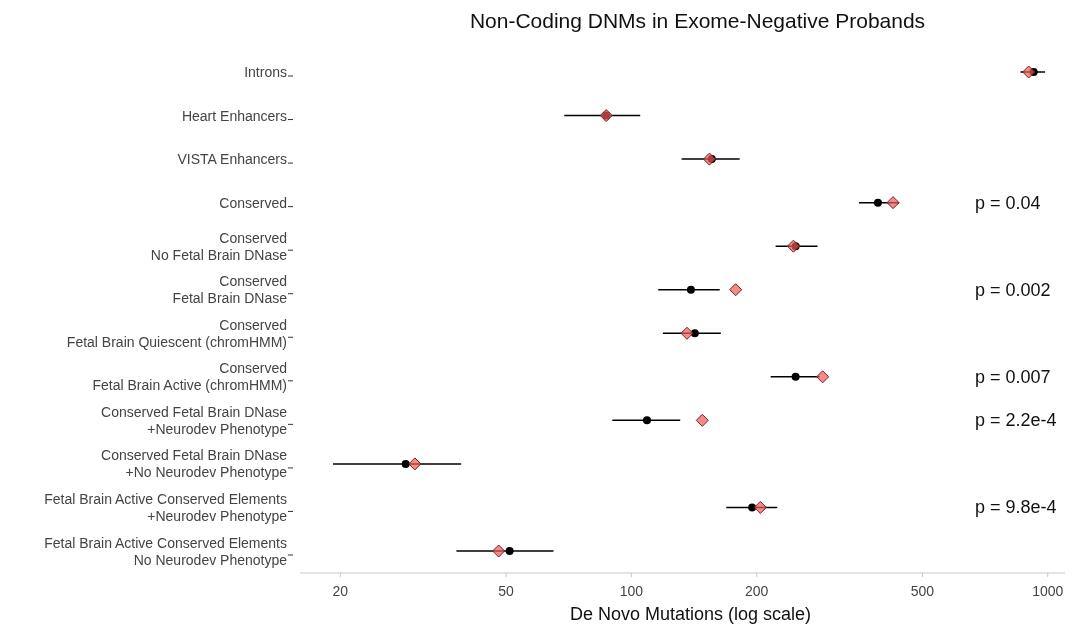 This screenshot has height=625, width=1069. What do you see at coordinates (194, 464) in the screenshot?
I see `y-tick-label: Conserved Fetal Brain DNase +No Neurodev Phenotype` at bounding box center [194, 464].